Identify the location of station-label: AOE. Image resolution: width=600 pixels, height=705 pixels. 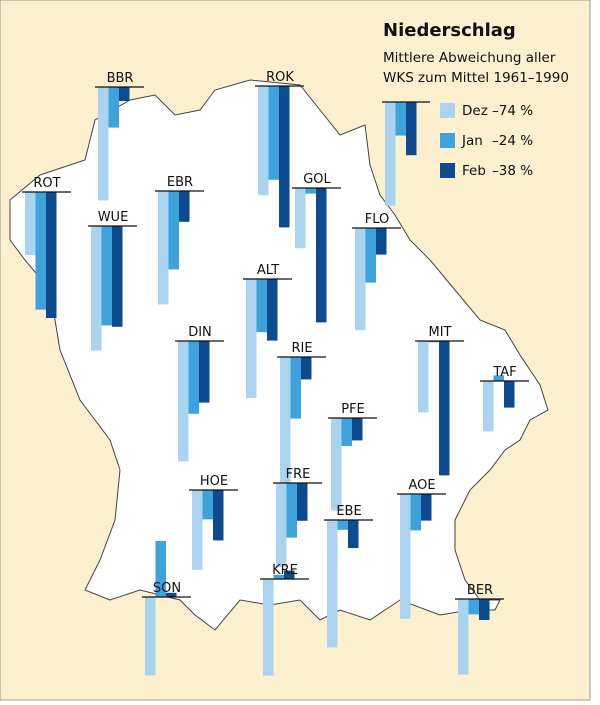
(421, 485).